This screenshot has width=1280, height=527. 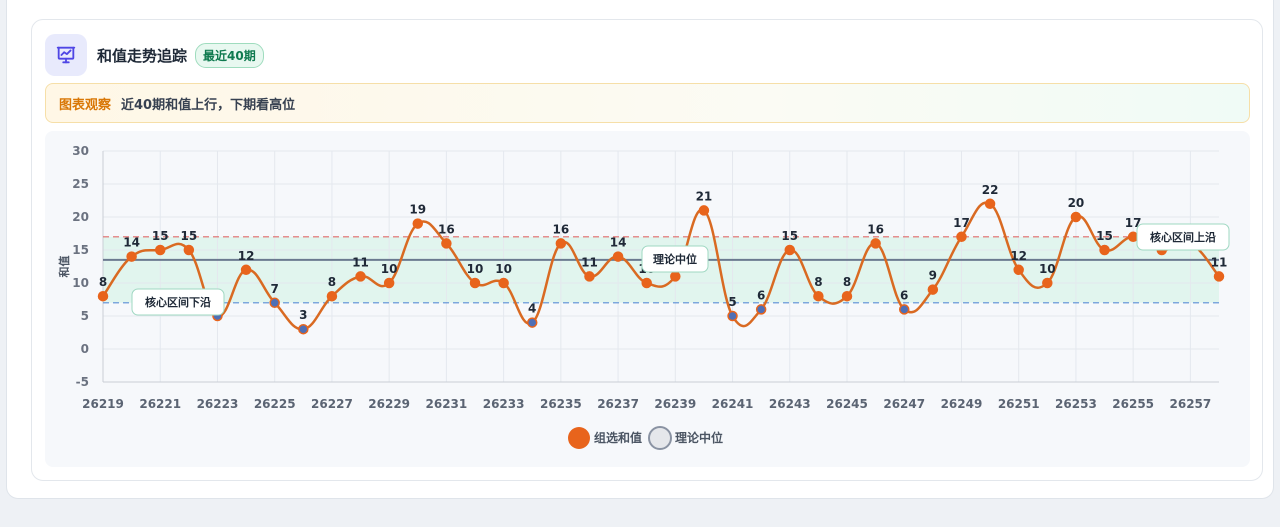 What do you see at coordinates (660, 438) in the screenshot?
I see `legend-swatch-median` at bounding box center [660, 438].